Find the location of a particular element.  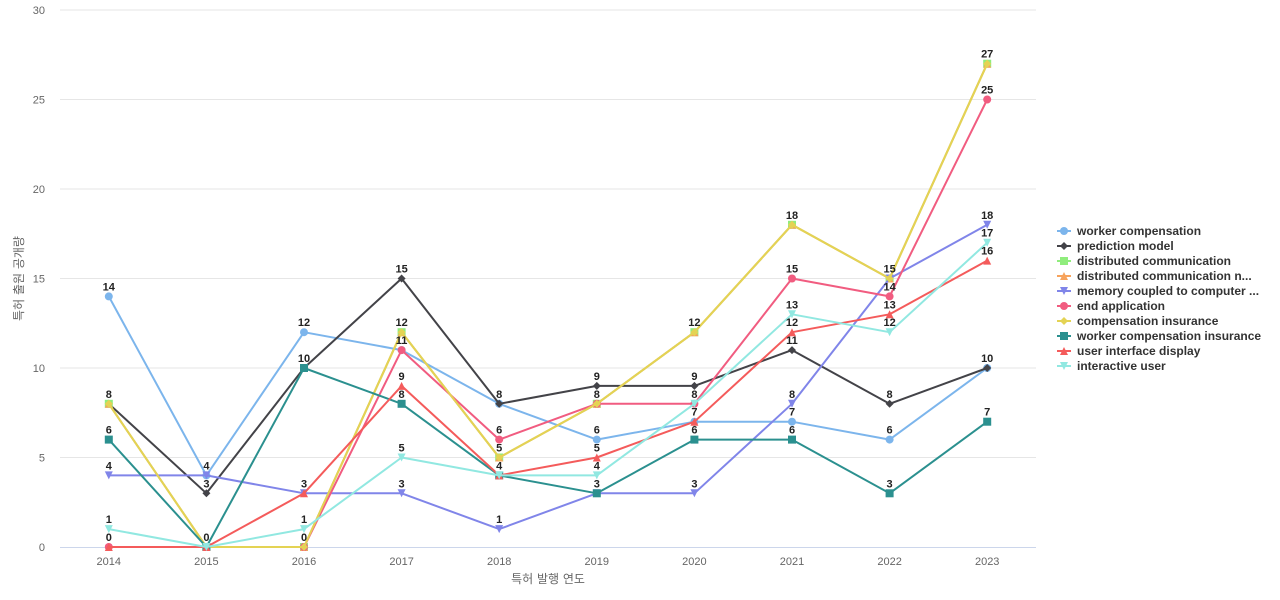

y-tick-label: 15 is located at coordinates (39, 280).